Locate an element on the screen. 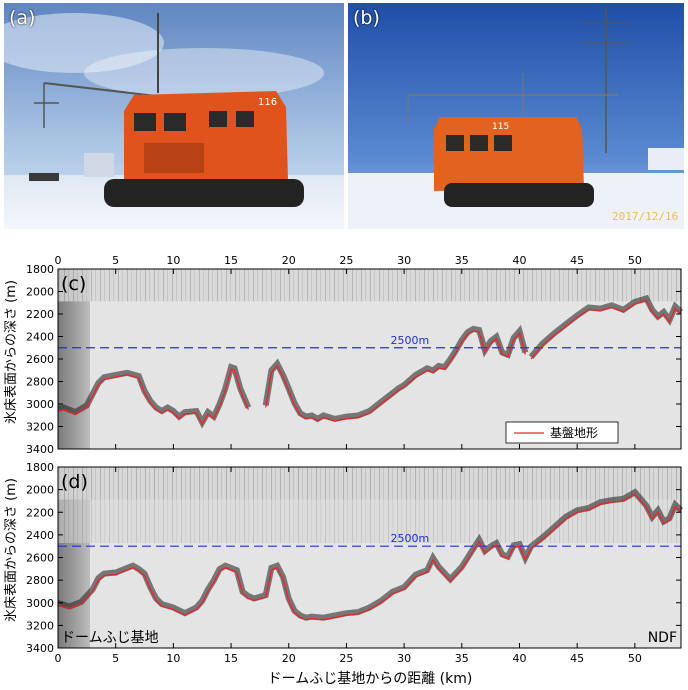 This screenshot has height=690, width=688. radargram-internal-layers is located at coordinates (369, 505).